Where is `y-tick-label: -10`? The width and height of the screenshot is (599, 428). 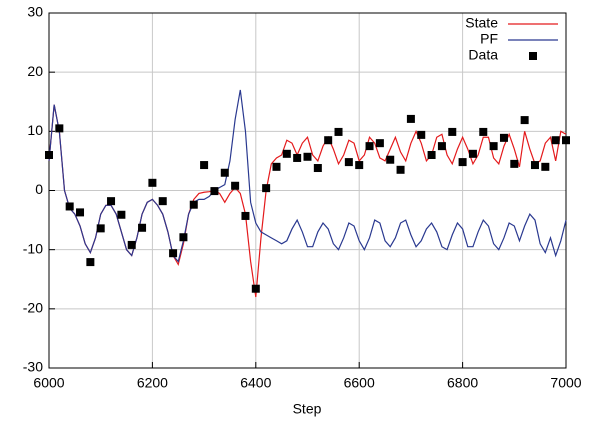
y-tick-label: -10 is located at coordinates (33, 248).